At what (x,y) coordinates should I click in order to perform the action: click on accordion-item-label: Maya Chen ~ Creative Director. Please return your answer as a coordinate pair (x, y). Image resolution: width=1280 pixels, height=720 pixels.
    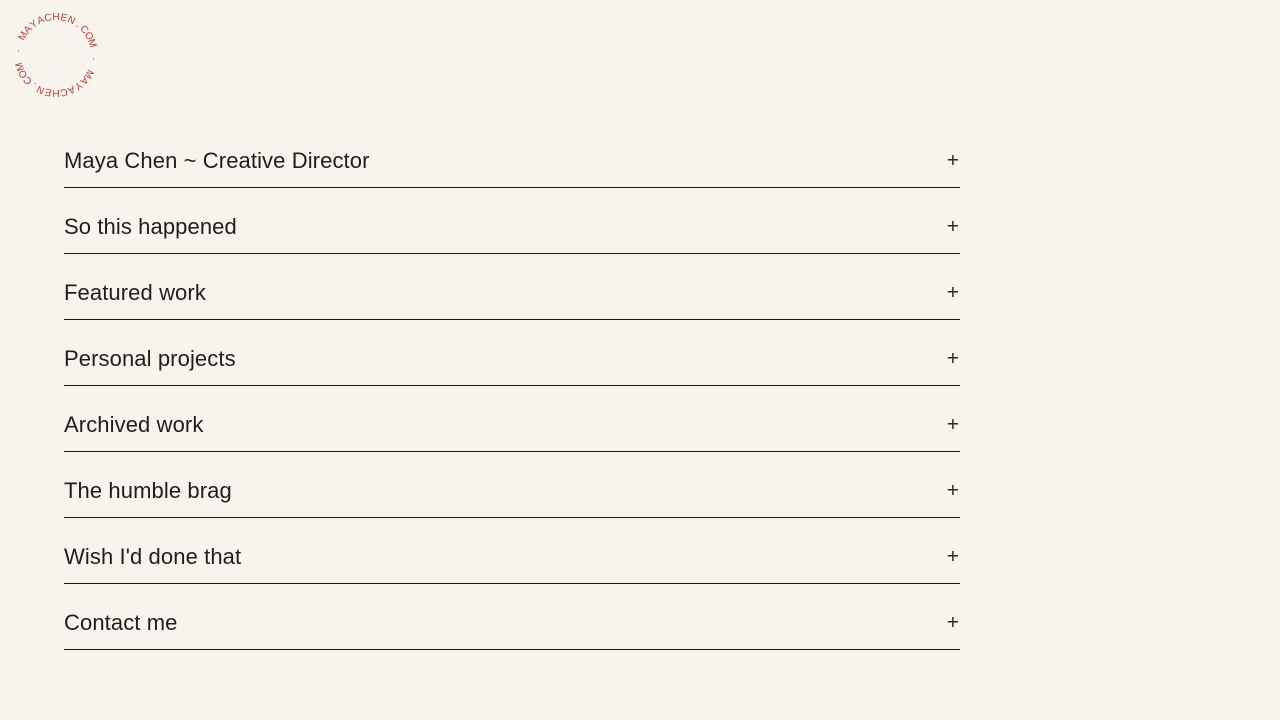
    Looking at the image, I should click on (217, 160).